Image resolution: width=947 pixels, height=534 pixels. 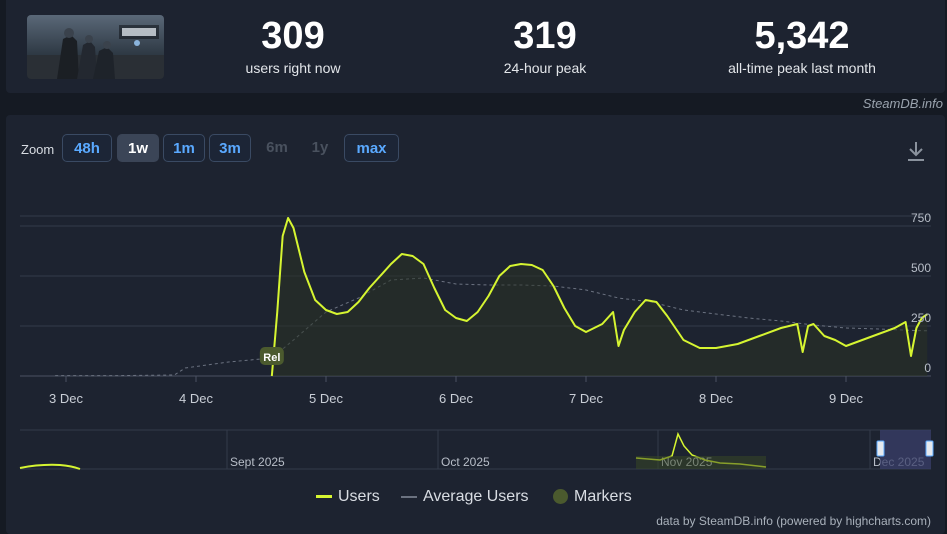 What do you see at coordinates (902, 103) in the screenshot?
I see `source-label: SteamDB.info` at bounding box center [902, 103].